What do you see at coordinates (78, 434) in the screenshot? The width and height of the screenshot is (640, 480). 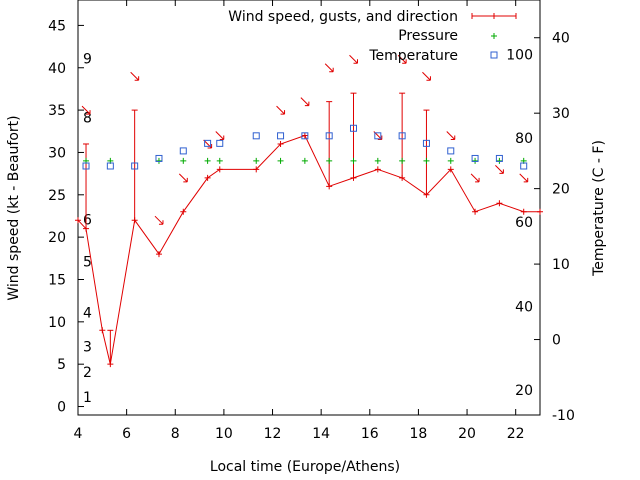 I see `x-tick-label: 4` at bounding box center [78, 434].